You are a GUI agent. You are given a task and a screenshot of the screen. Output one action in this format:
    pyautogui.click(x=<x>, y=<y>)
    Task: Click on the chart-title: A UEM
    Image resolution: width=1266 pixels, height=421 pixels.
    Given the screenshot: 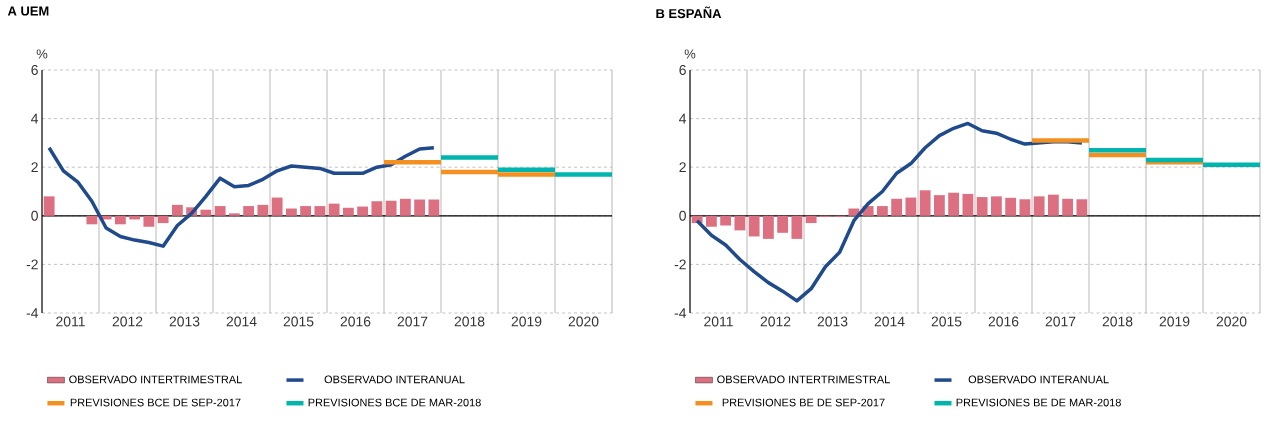 What is the action you would take?
    pyautogui.click(x=28, y=11)
    